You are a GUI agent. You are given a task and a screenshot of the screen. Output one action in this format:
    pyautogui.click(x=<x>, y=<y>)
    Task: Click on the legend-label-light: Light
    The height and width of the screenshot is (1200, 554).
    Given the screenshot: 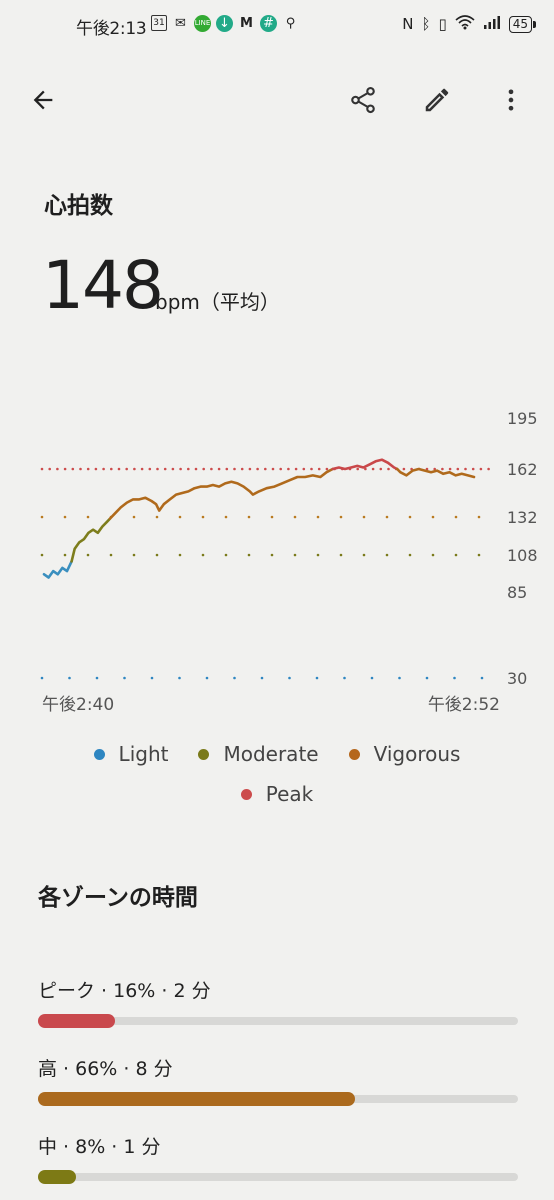 What is the action you would take?
    pyautogui.click(x=143, y=754)
    